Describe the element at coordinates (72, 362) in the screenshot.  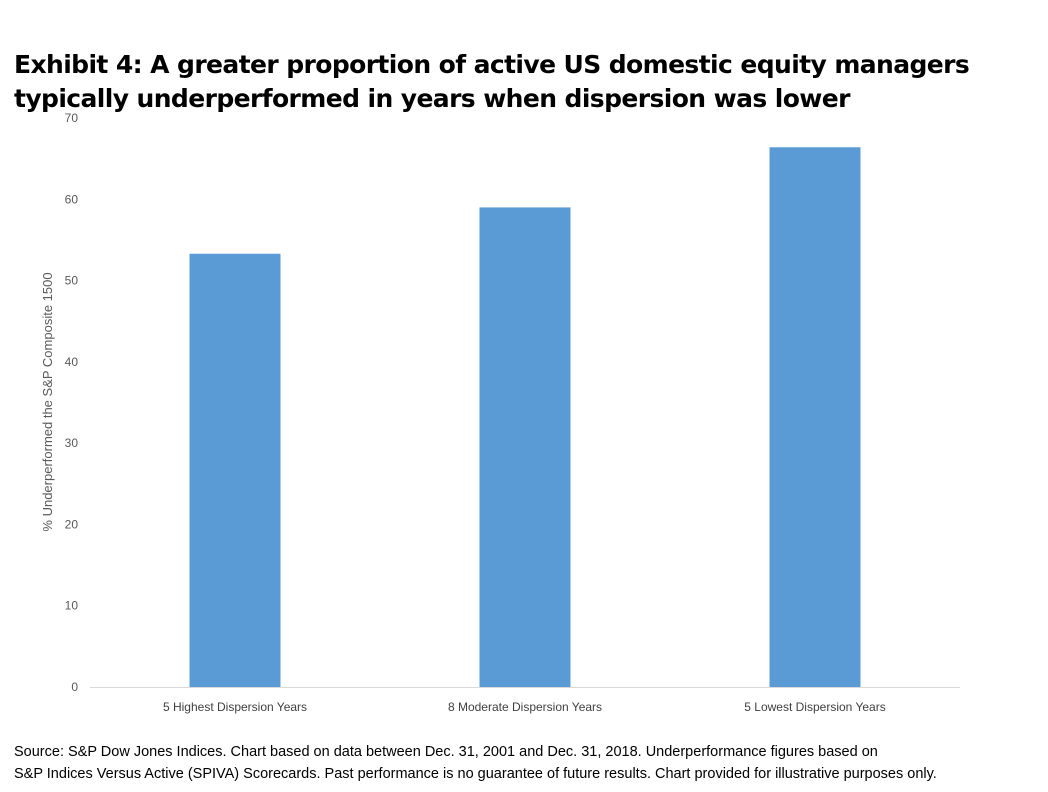
I see `y-tick-label: 40` at that location.